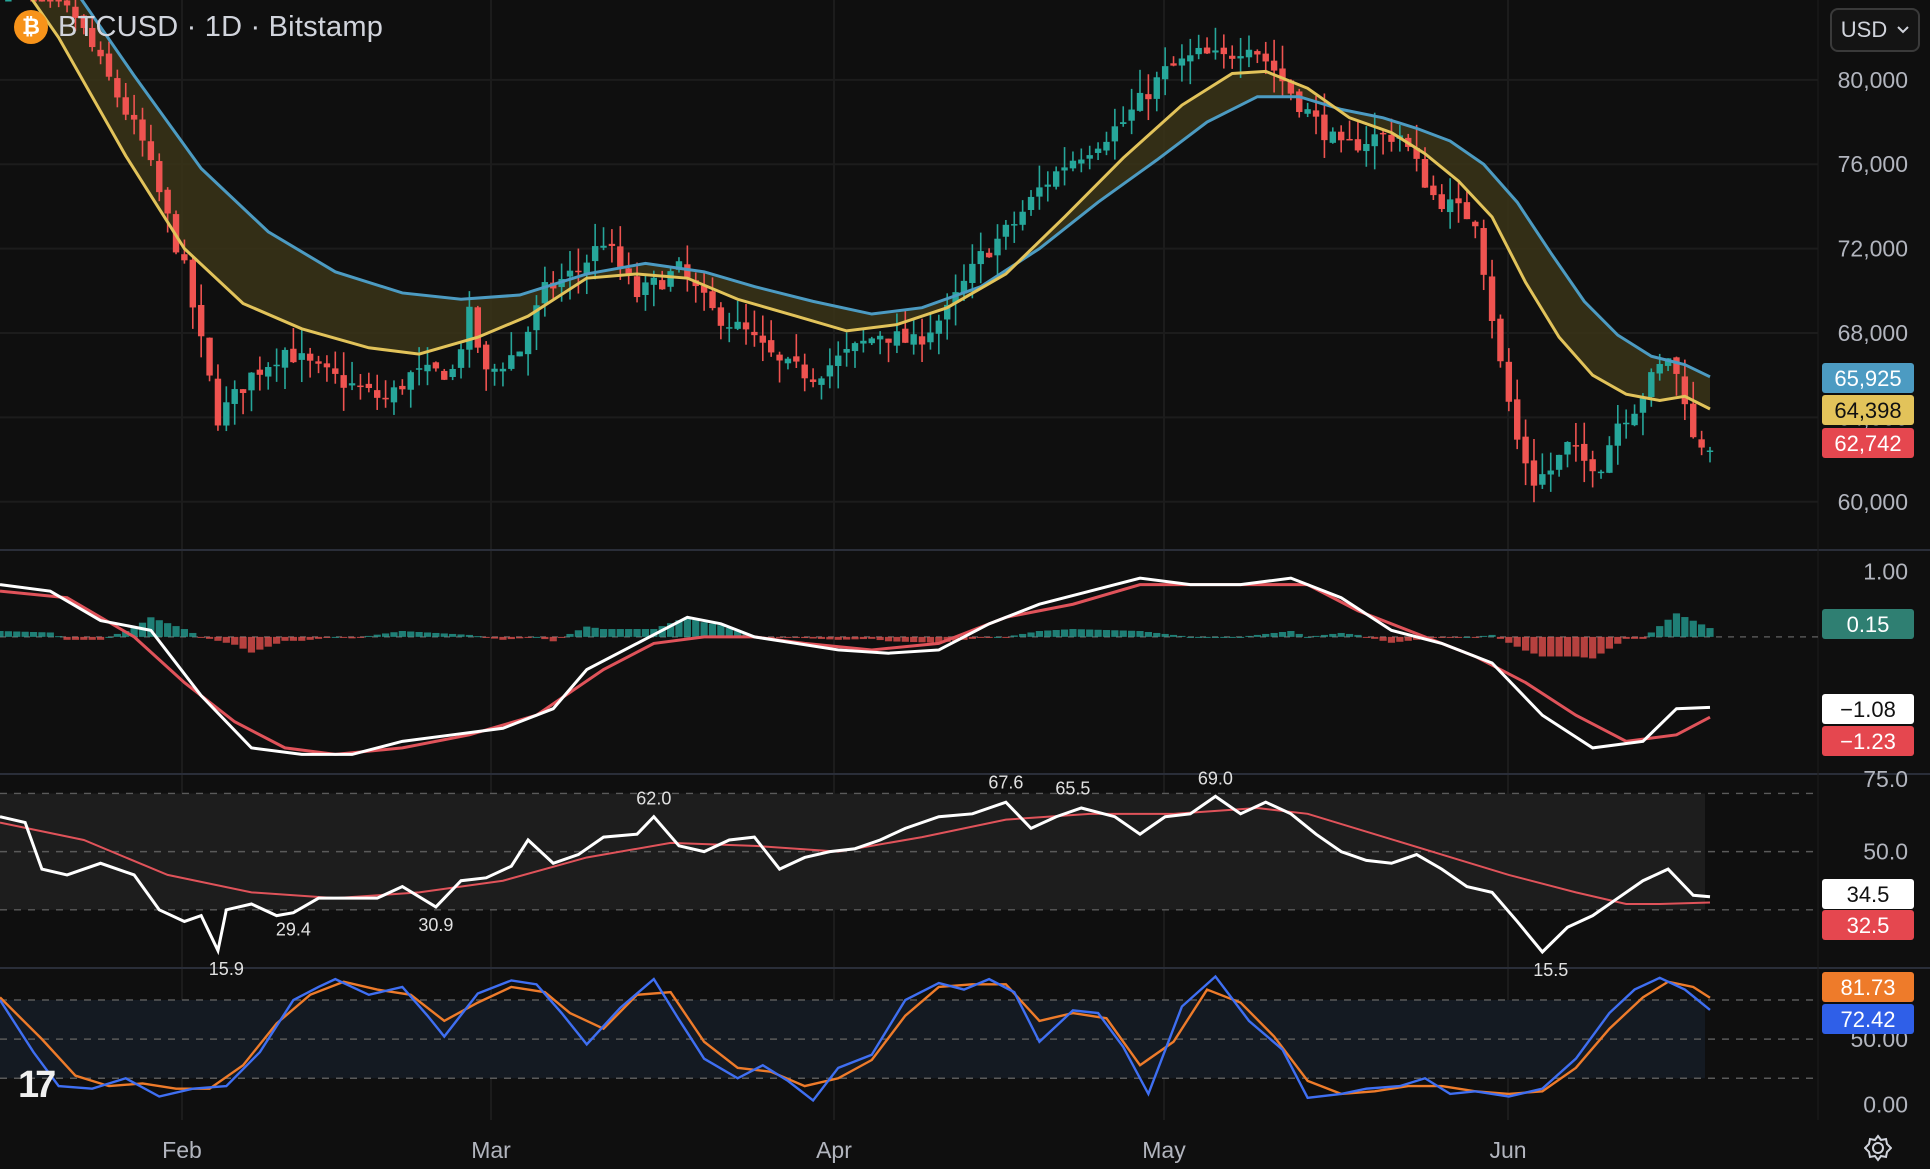 Image resolution: width=1930 pixels, height=1169 pixels. What do you see at coordinates (1873, 249) in the screenshot?
I see `price-tick-label: 72,000` at bounding box center [1873, 249].